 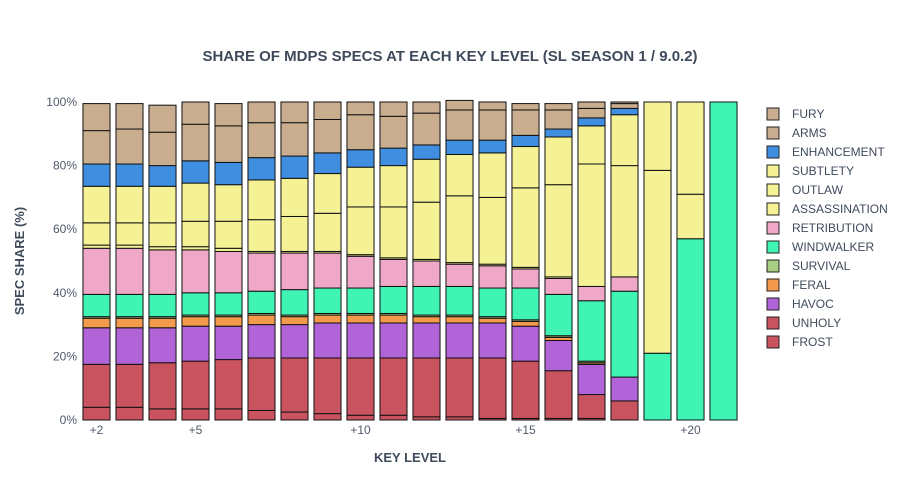 I want to click on legend-item-arms: ARMS, so click(x=796, y=133).